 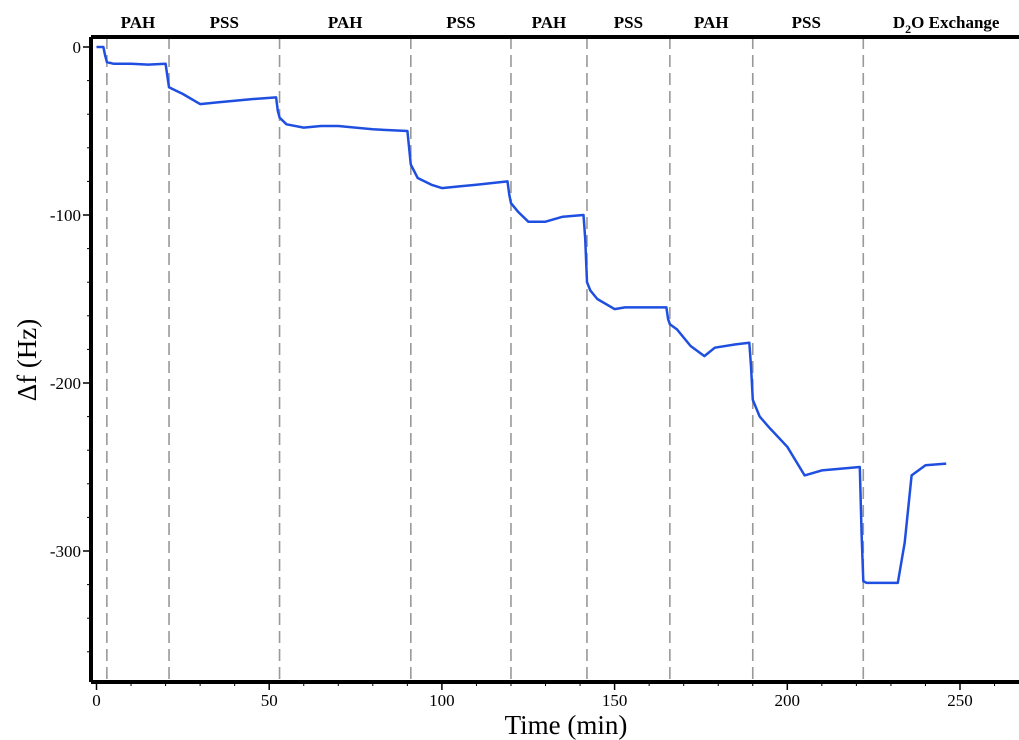 What do you see at coordinates (345, 22) in the screenshot?
I see `phase-label-2: PAH` at bounding box center [345, 22].